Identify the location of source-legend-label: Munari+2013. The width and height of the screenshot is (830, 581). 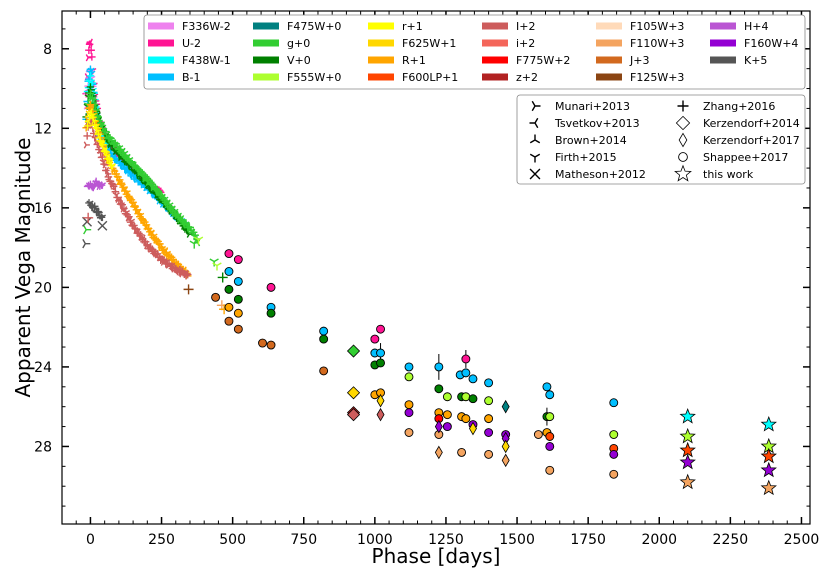
(592, 106).